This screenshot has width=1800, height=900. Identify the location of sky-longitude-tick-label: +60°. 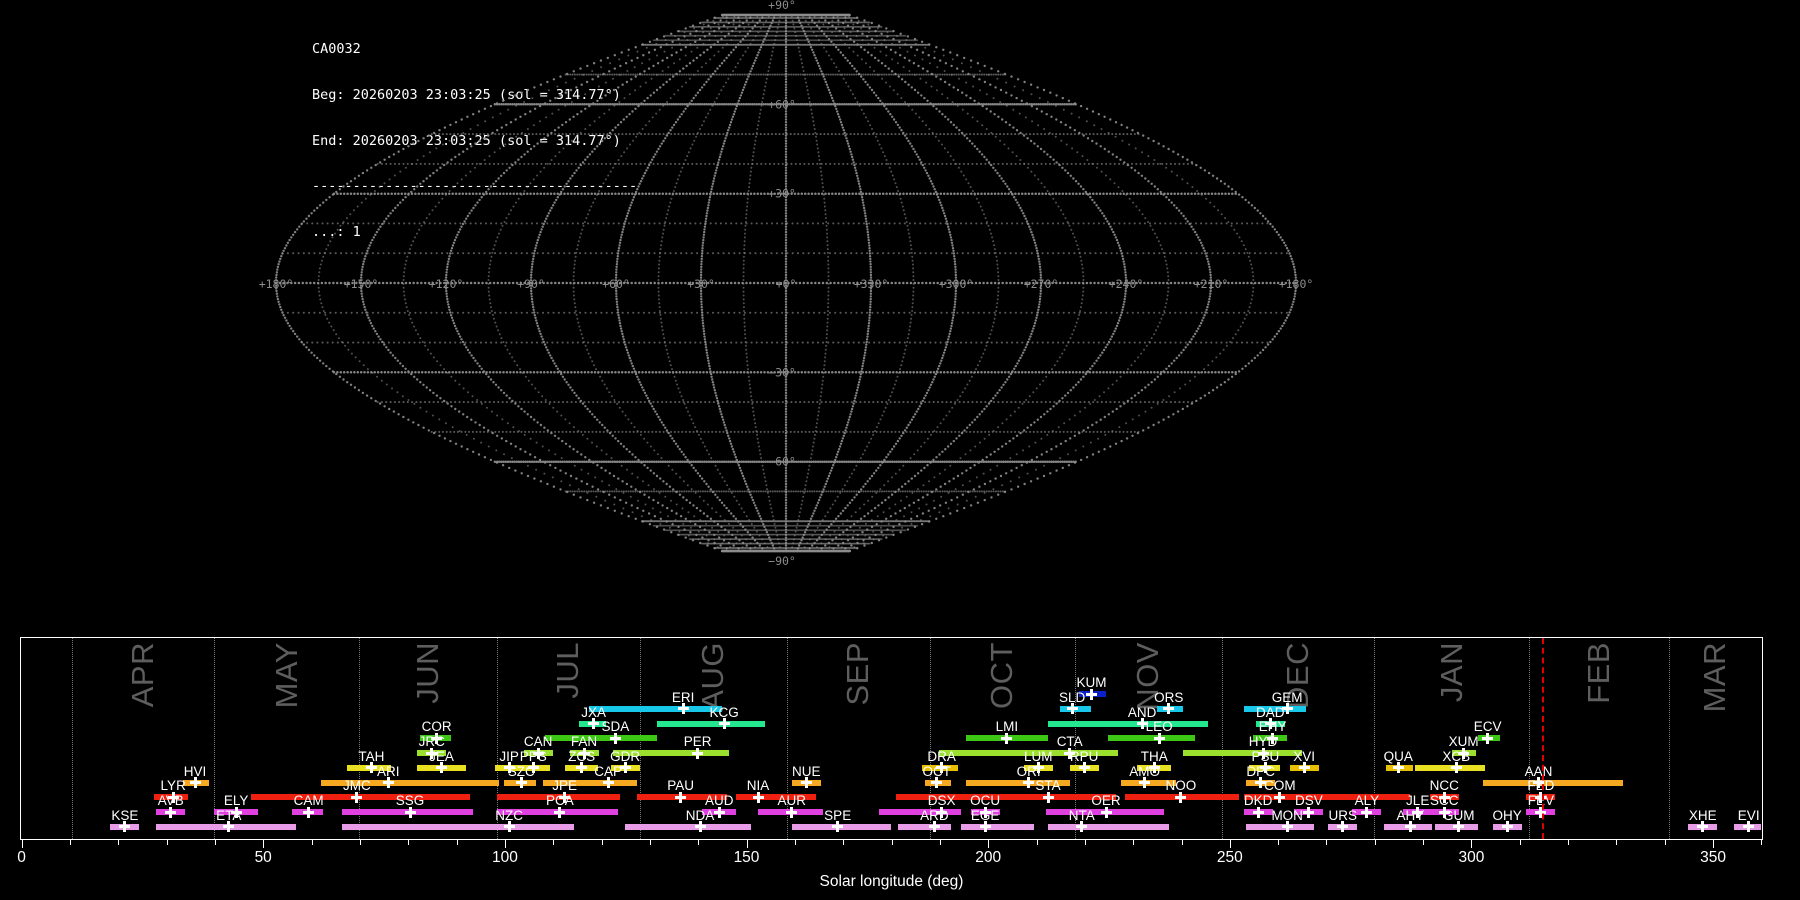
(616, 284).